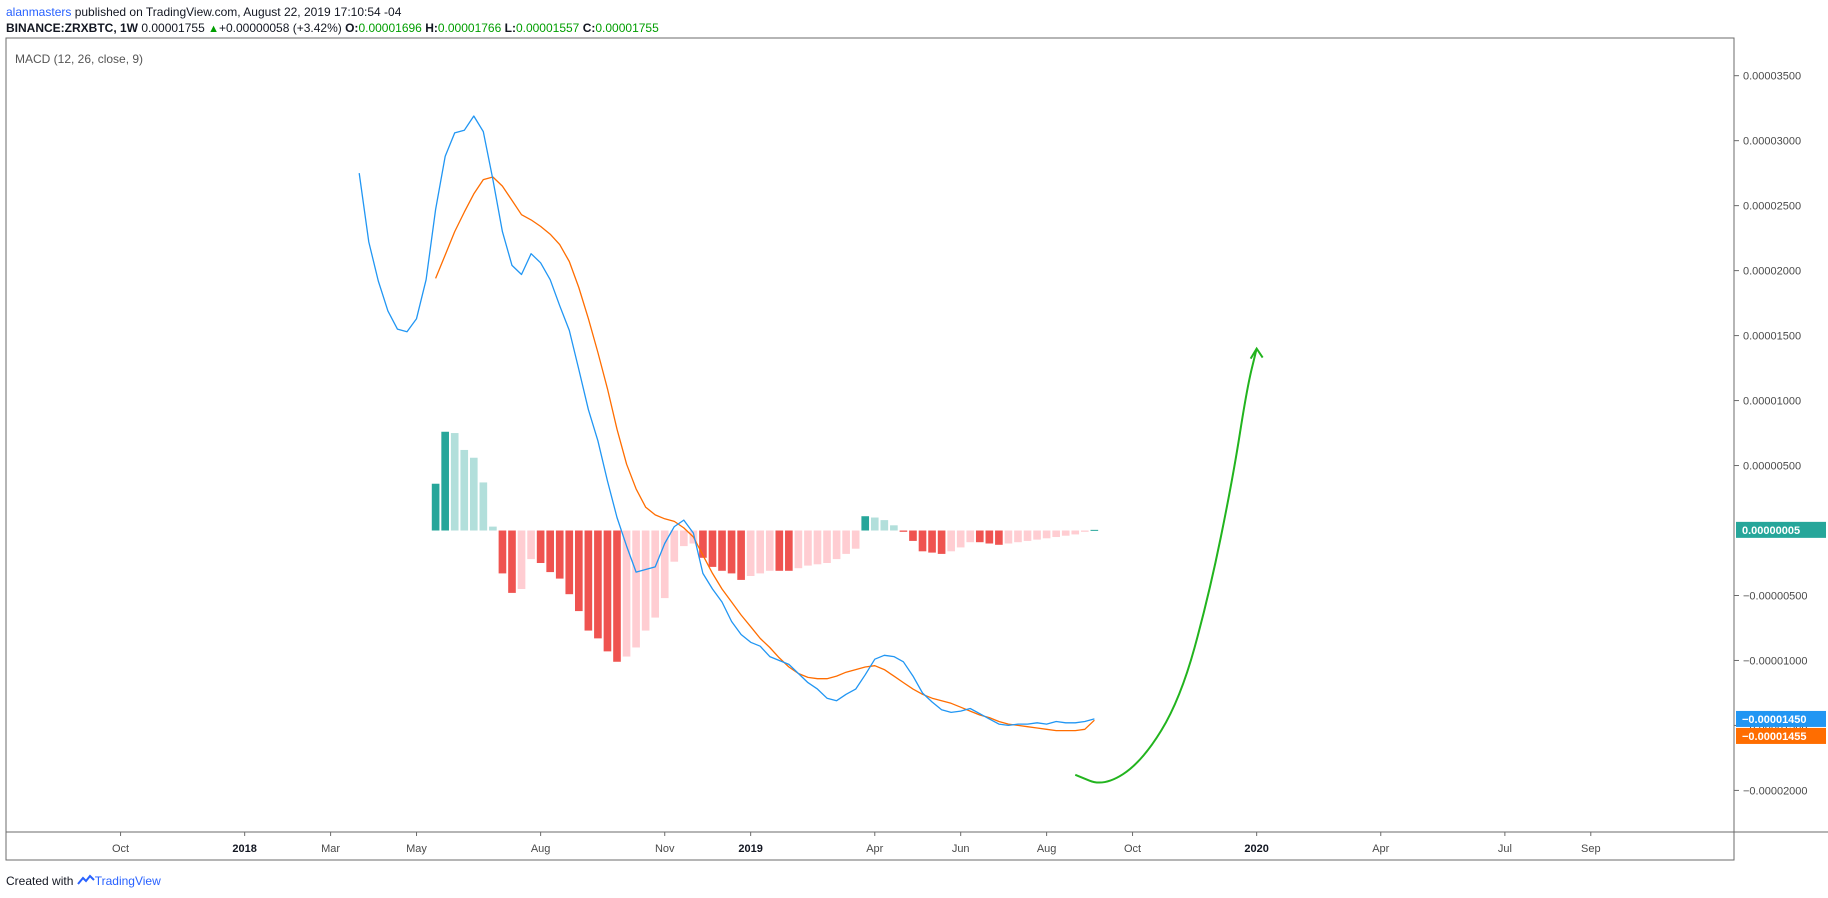 This screenshot has height=898, width=1828. I want to click on y-tick-label: 0.00001000, so click(1772, 402).